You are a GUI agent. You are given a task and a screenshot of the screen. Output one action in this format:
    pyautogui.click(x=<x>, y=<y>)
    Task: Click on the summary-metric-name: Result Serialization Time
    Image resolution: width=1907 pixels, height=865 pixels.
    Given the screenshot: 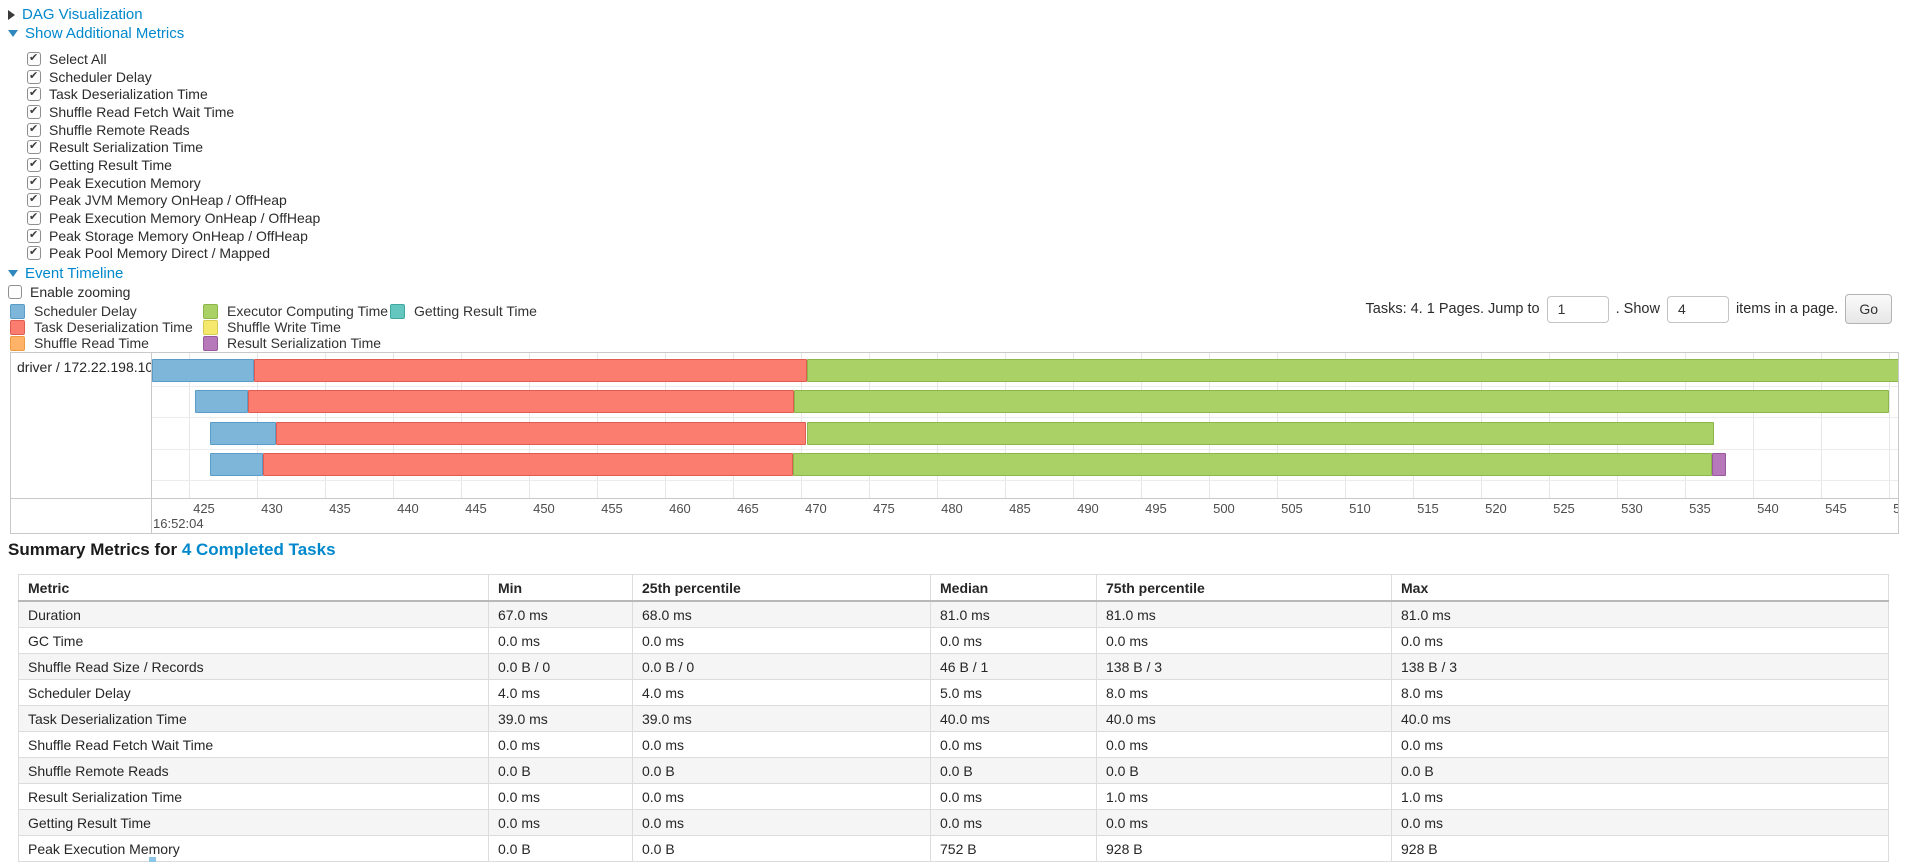 What is the action you would take?
    pyautogui.click(x=253, y=796)
    